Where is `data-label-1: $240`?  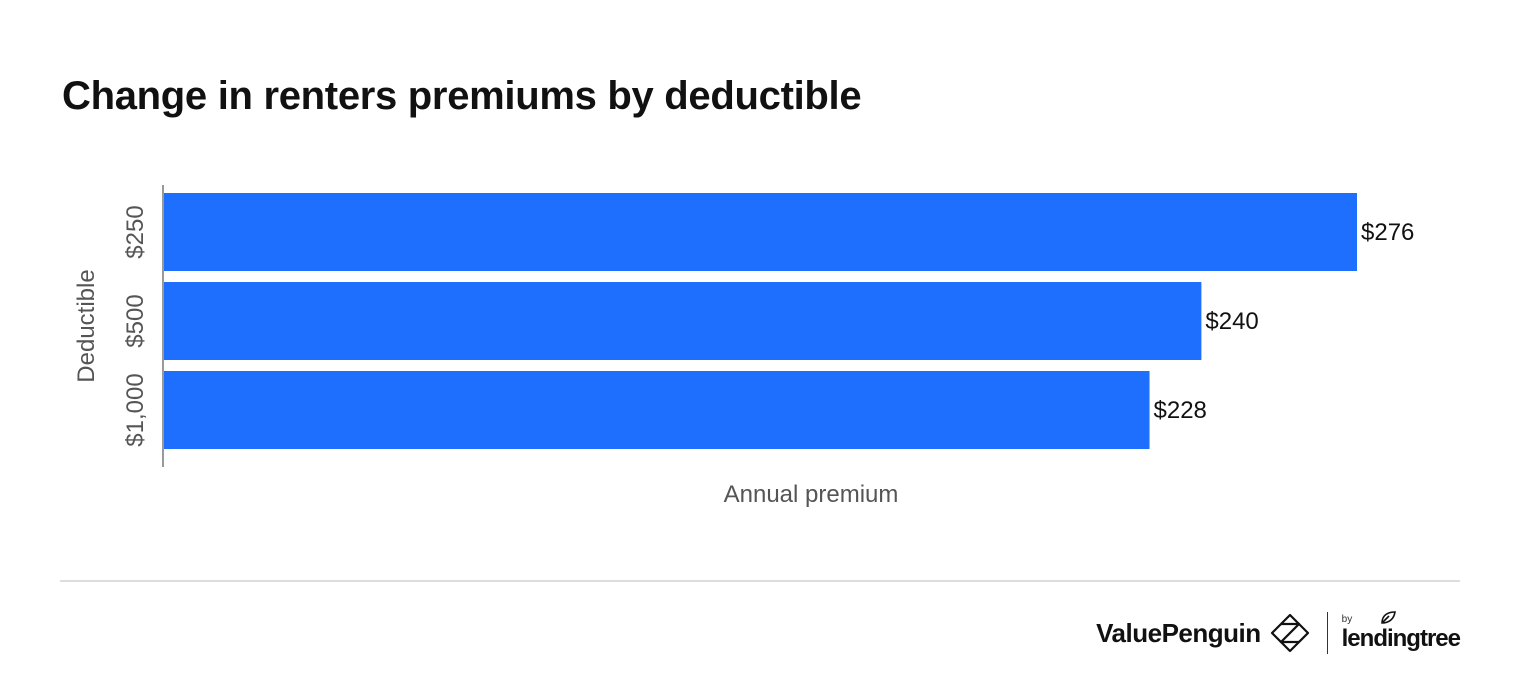 data-label-1: $240 is located at coordinates (1231, 321).